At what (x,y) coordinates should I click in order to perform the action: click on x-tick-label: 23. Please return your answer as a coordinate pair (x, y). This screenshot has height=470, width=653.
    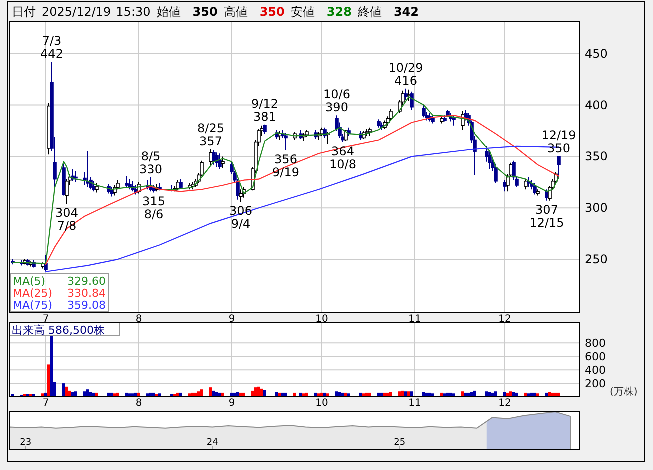
    Looking at the image, I should click on (26, 443).